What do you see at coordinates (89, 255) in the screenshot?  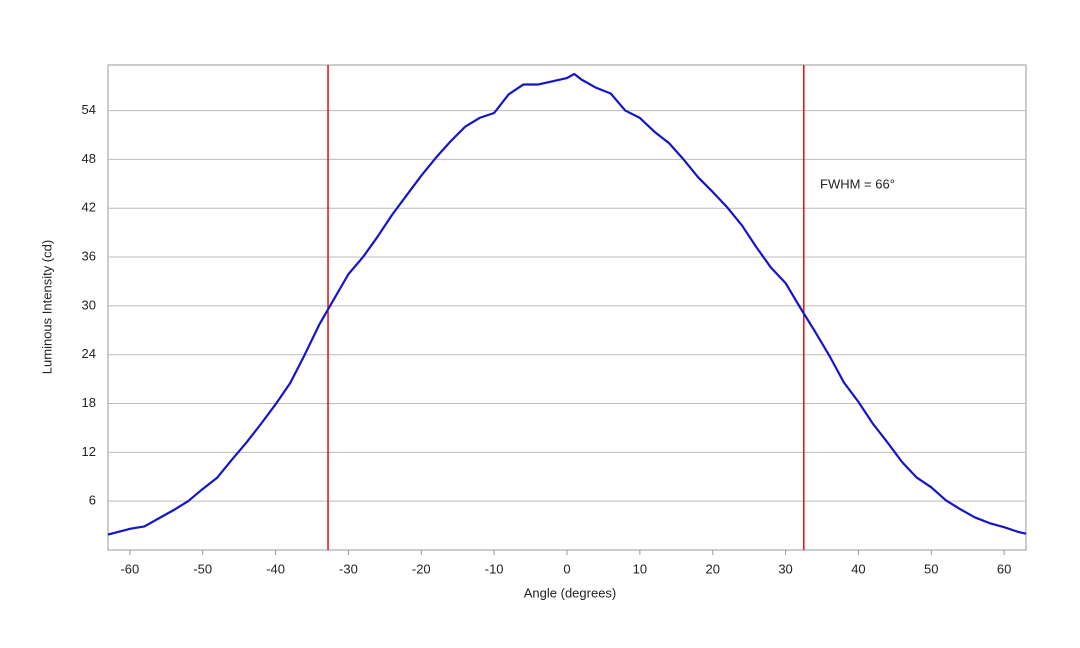 I see `y-tick-label: 36` at bounding box center [89, 255].